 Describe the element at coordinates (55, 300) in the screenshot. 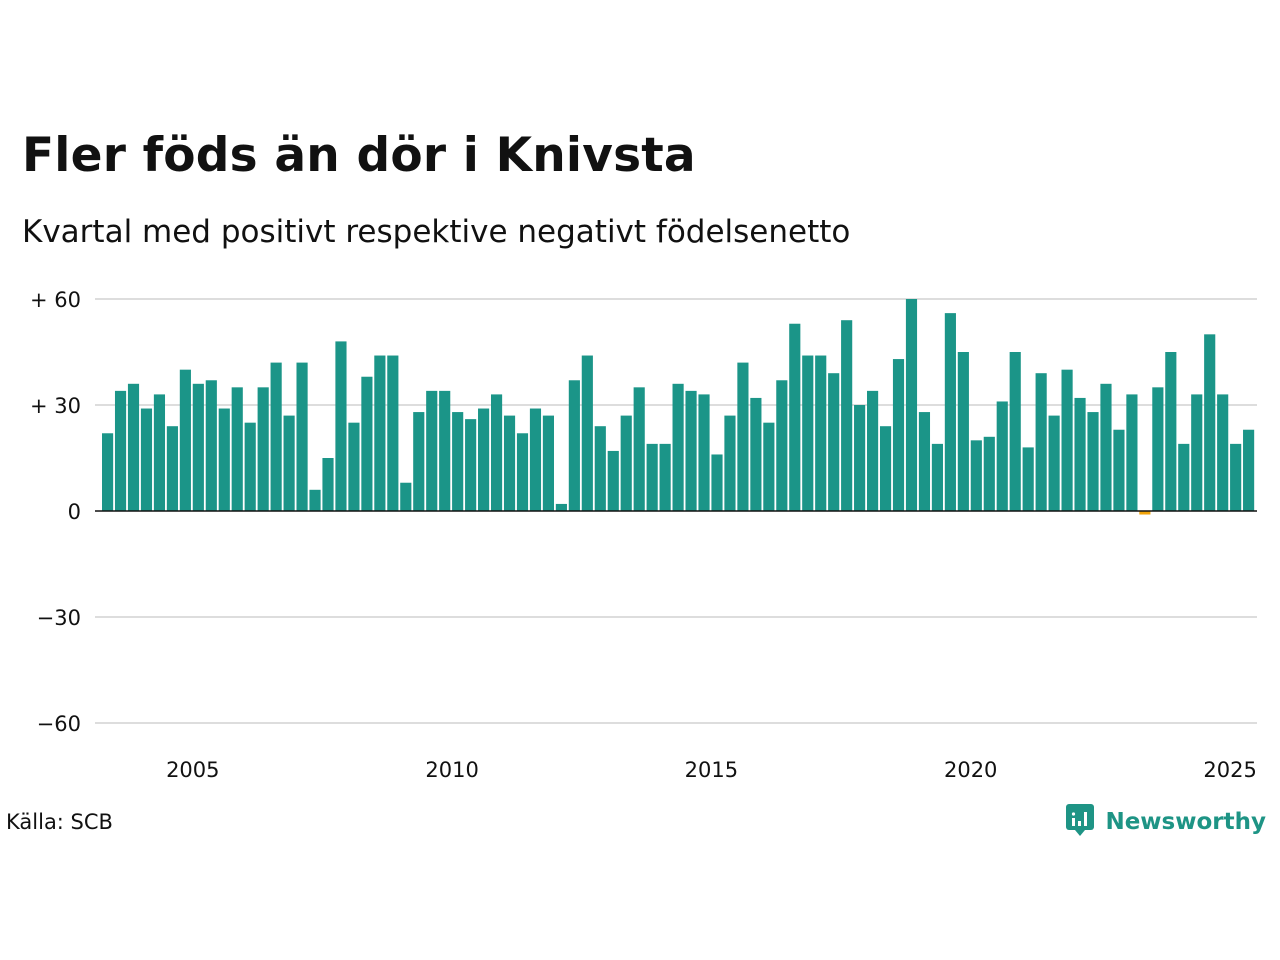

I see `y-tick-label: + 60` at that location.